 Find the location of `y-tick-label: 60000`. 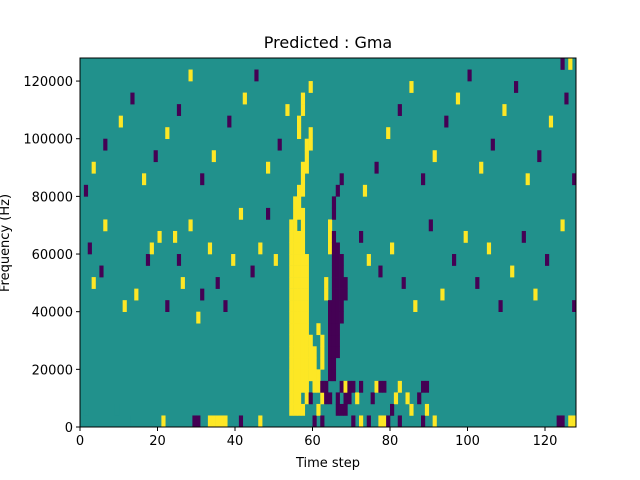

y-tick-label: 60000 is located at coordinates (52, 255).